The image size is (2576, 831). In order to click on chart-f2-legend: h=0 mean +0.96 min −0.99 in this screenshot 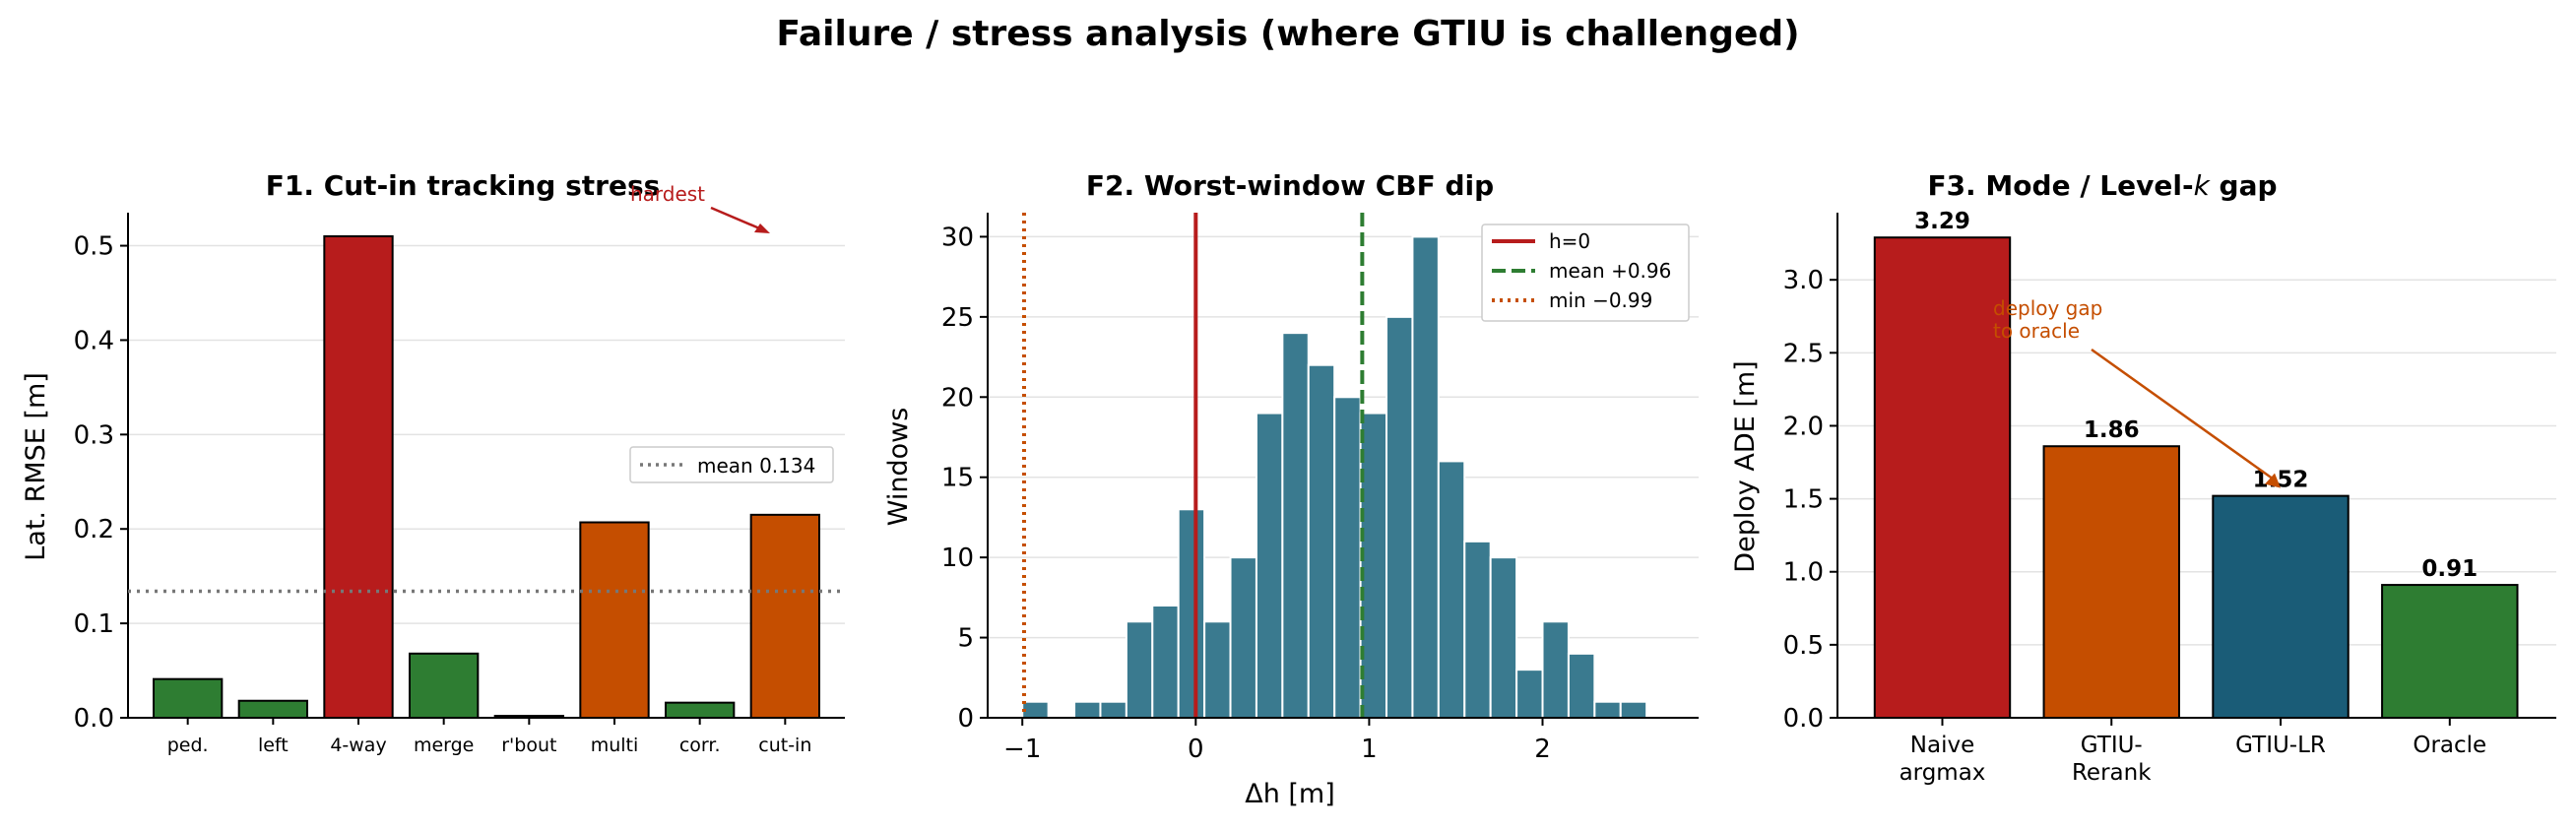, I will do `click(1585, 273)`.